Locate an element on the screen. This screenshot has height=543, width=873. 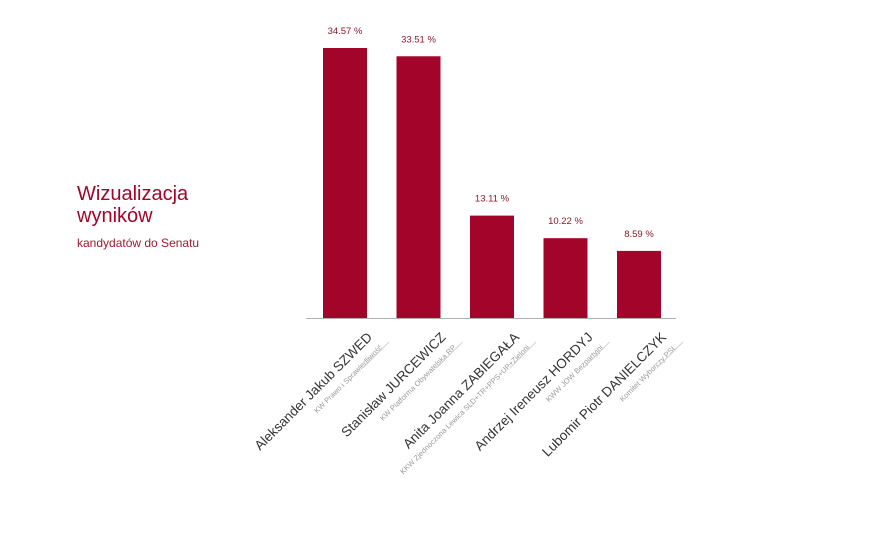
chart-title-line-1: Wizualizacja is located at coordinates (133, 194).